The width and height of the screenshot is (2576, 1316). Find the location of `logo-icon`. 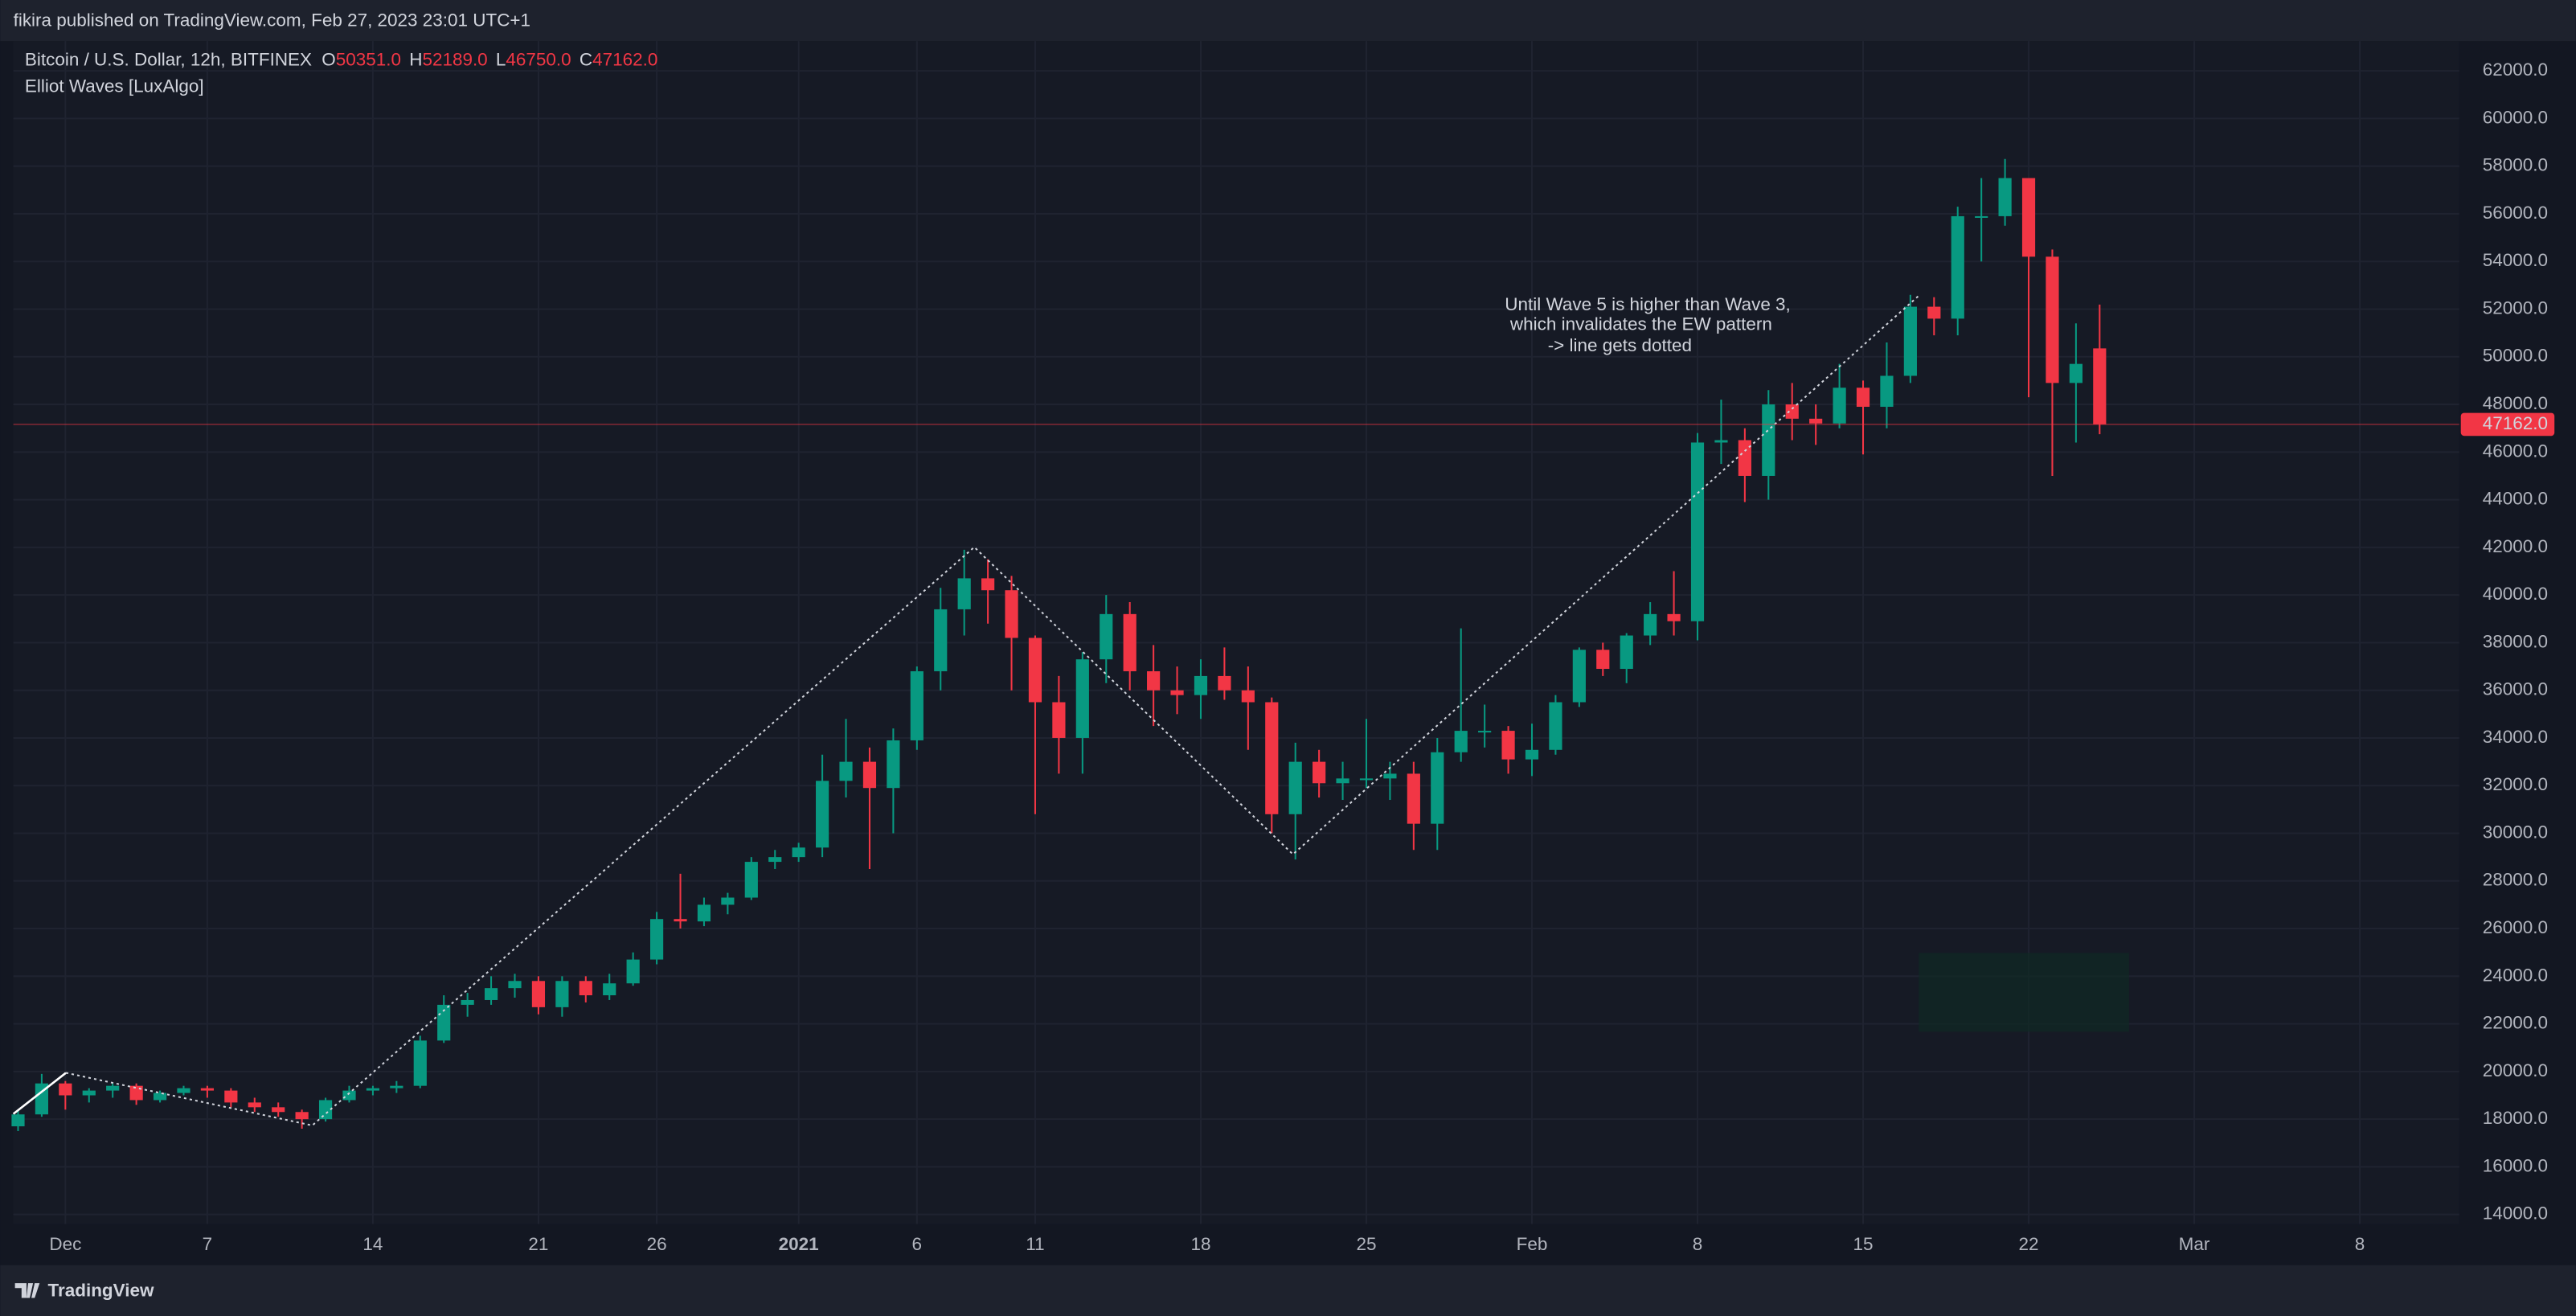

logo-icon is located at coordinates (27, 1290).